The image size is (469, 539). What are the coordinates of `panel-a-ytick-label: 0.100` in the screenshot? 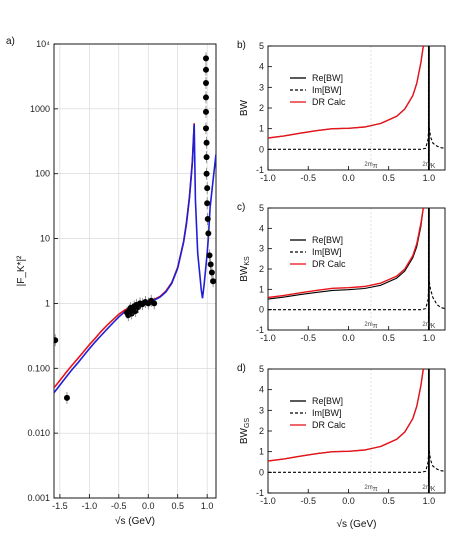 It's located at (38, 368).